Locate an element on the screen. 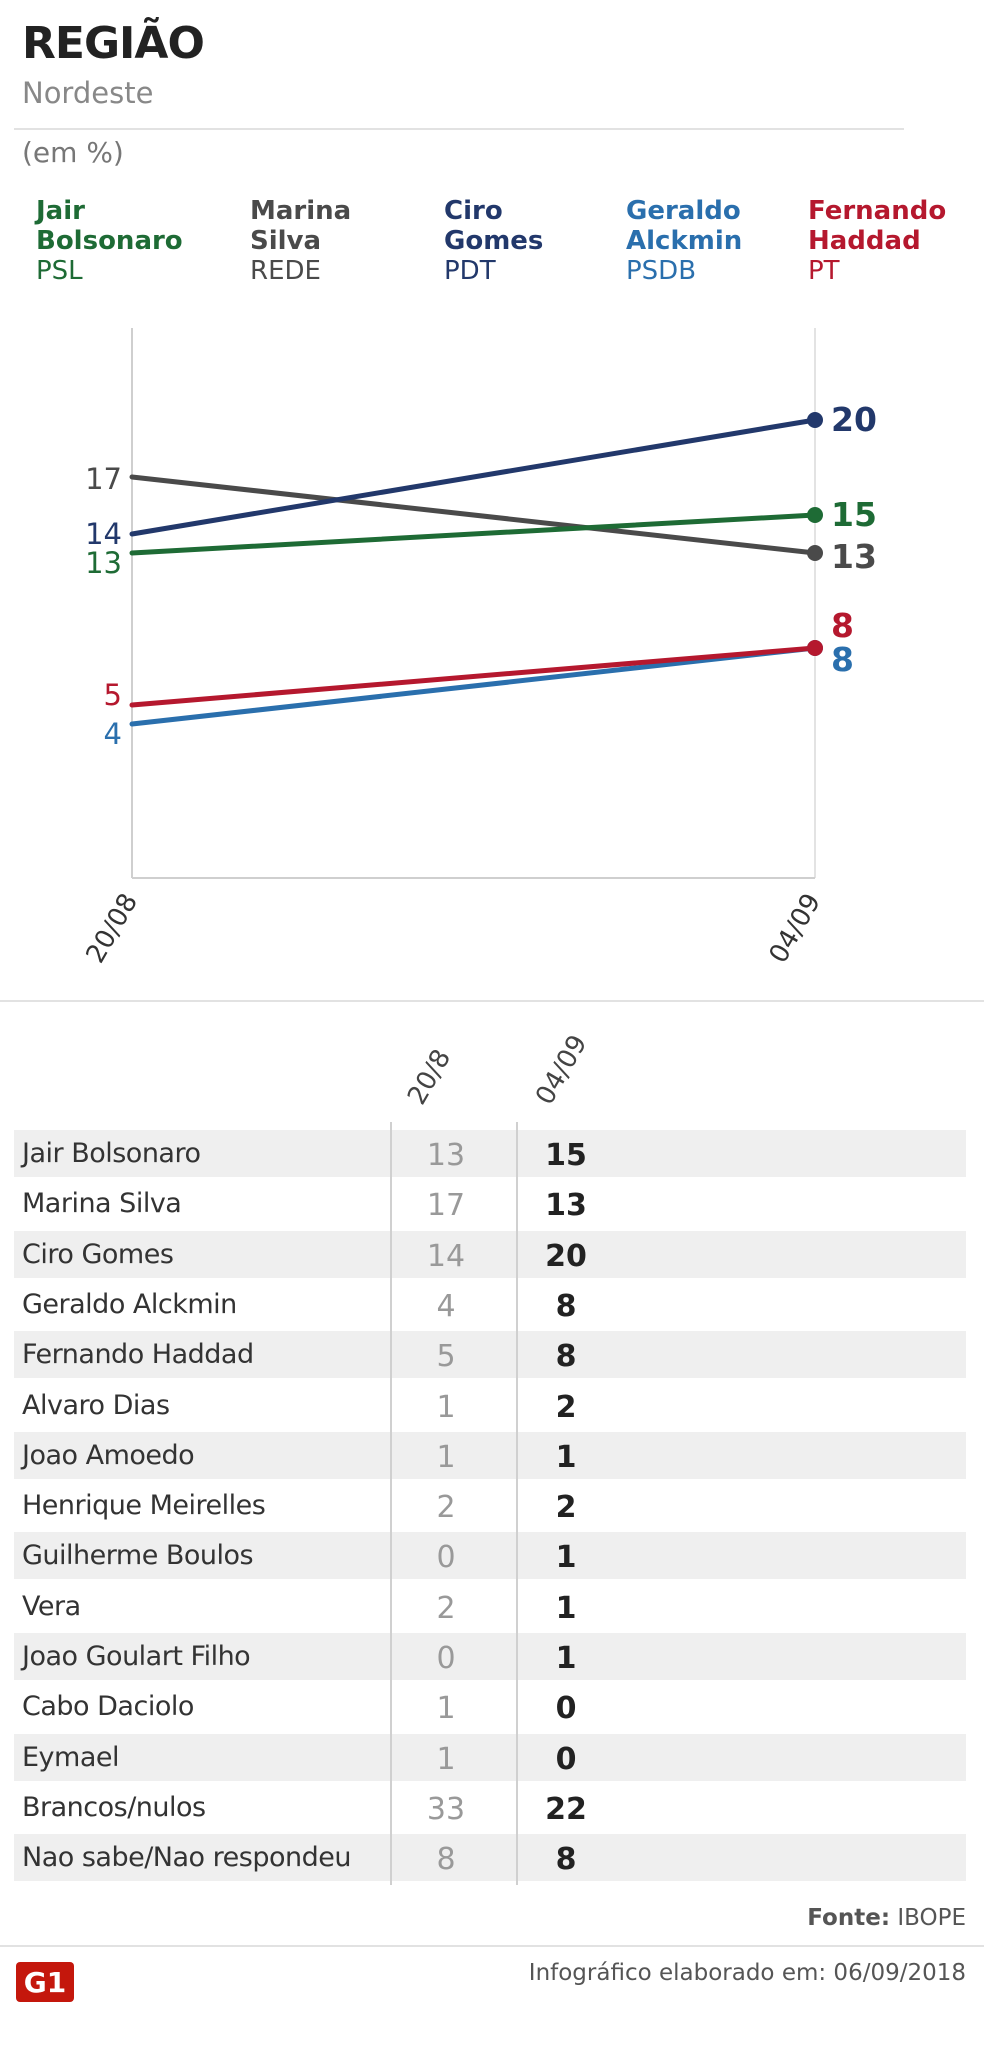  end-value-label: 20 is located at coordinates (854, 419).